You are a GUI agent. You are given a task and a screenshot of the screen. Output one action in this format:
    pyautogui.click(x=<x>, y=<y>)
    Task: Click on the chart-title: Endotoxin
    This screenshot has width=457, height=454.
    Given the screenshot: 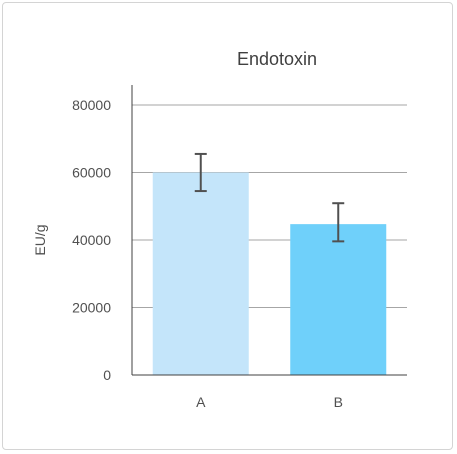 What is the action you would take?
    pyautogui.click(x=277, y=59)
    